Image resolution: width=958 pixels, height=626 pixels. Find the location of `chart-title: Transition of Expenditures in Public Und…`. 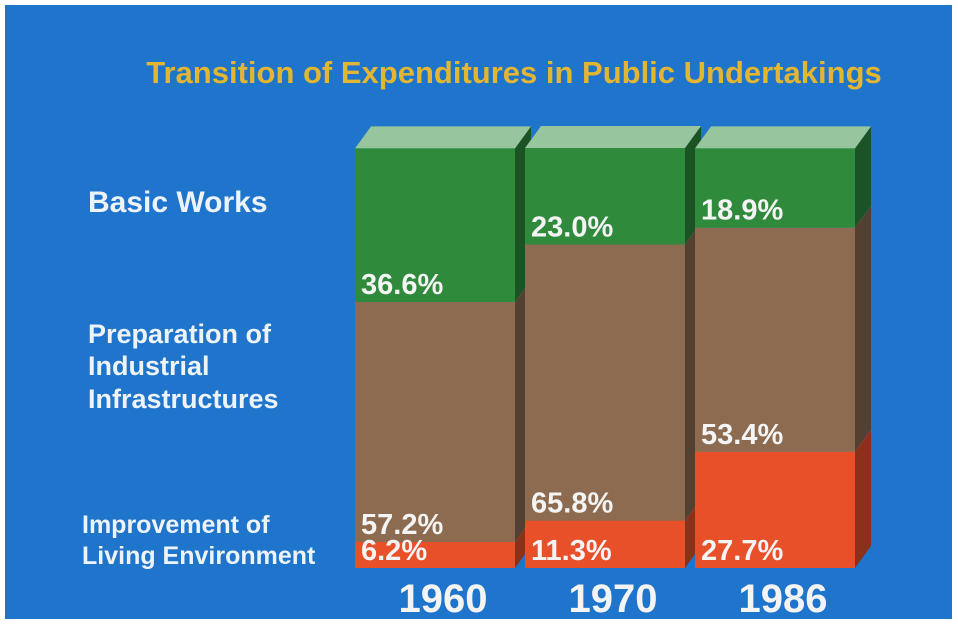

chart-title: Transition of Expenditures in Public Und… is located at coordinates (514, 72).